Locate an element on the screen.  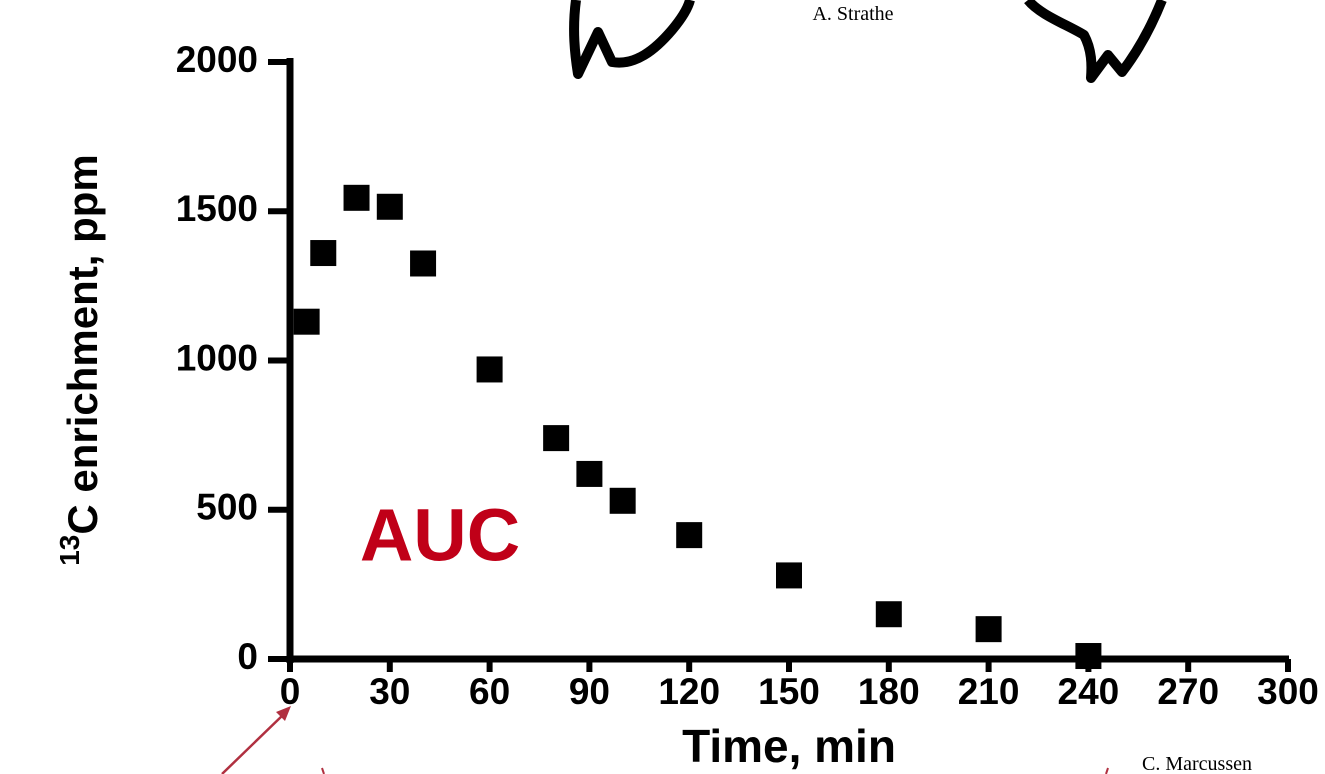
author-bottom: C. Marcussen is located at coordinates (1197, 763).